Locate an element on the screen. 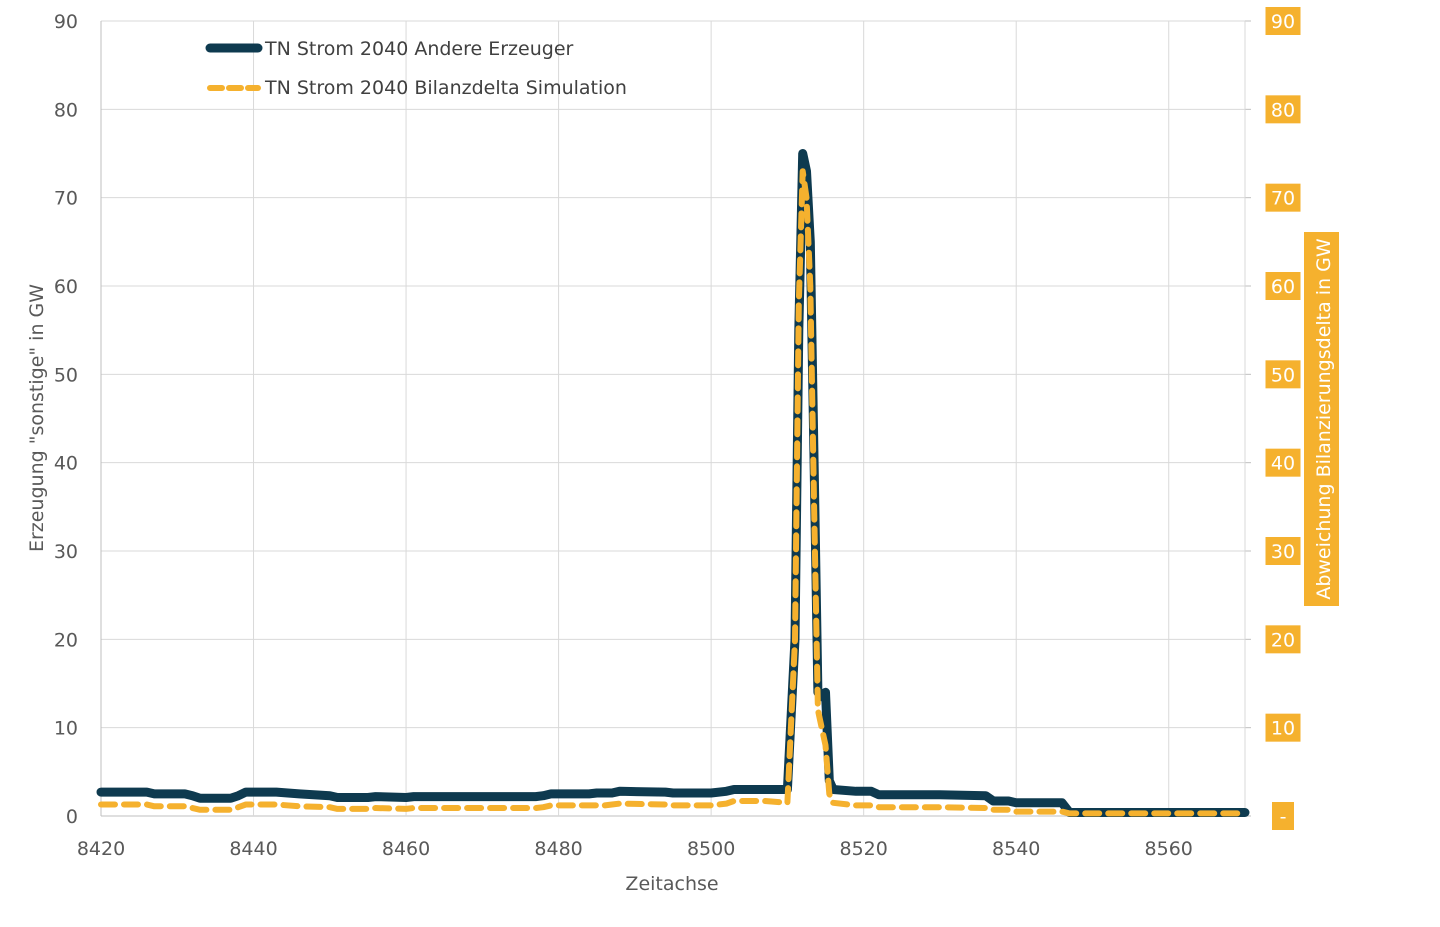 The height and width of the screenshot is (927, 1440). y2-tick-label: 80 is located at coordinates (1283, 110).